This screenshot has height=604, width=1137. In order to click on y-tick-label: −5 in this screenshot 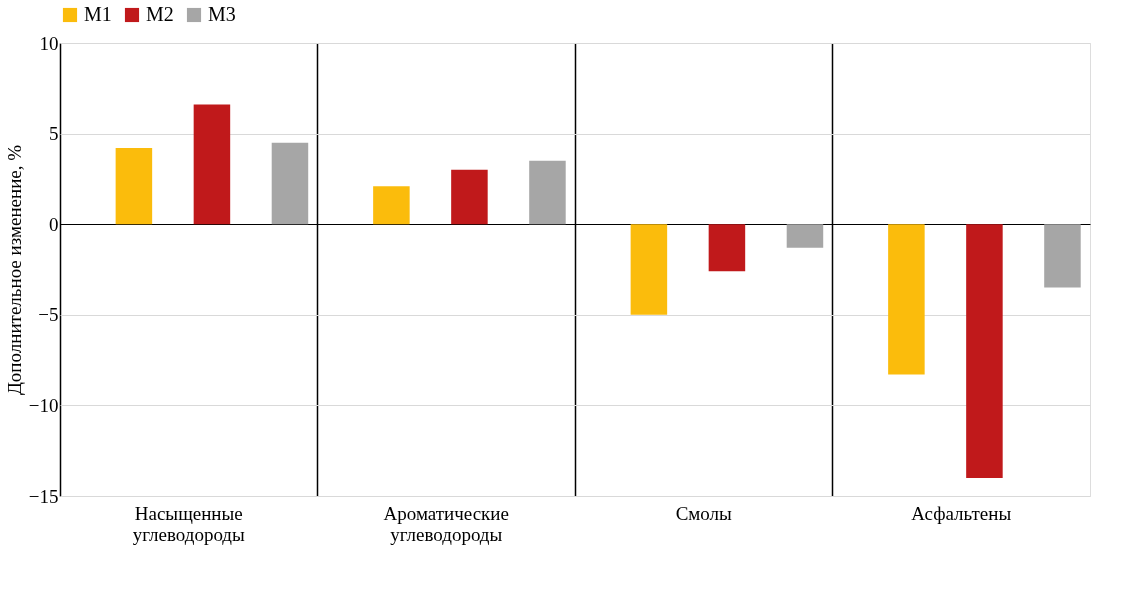, I will do `click(48, 315)`.